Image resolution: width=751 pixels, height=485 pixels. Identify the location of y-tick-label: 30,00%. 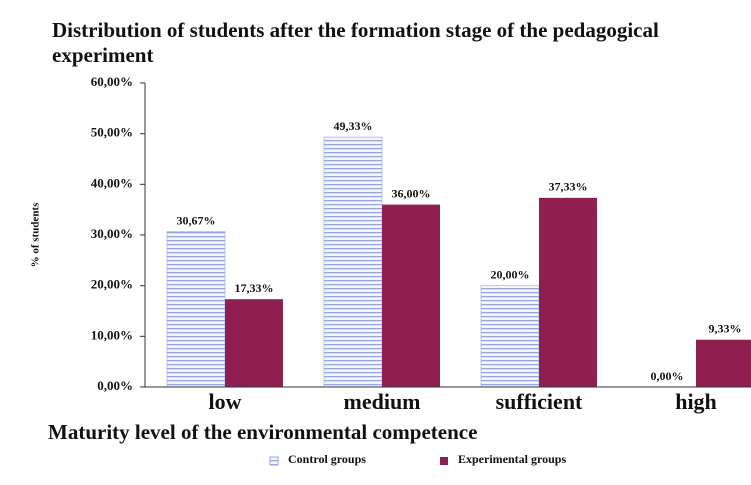
(112, 233).